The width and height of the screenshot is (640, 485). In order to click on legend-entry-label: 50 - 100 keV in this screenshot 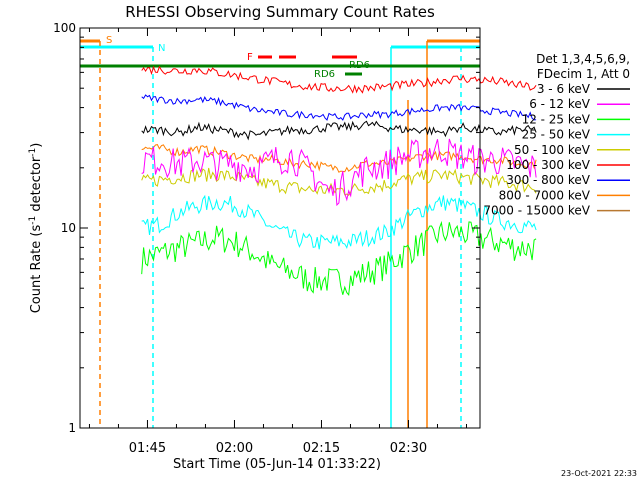, I will do `click(552, 150)`.